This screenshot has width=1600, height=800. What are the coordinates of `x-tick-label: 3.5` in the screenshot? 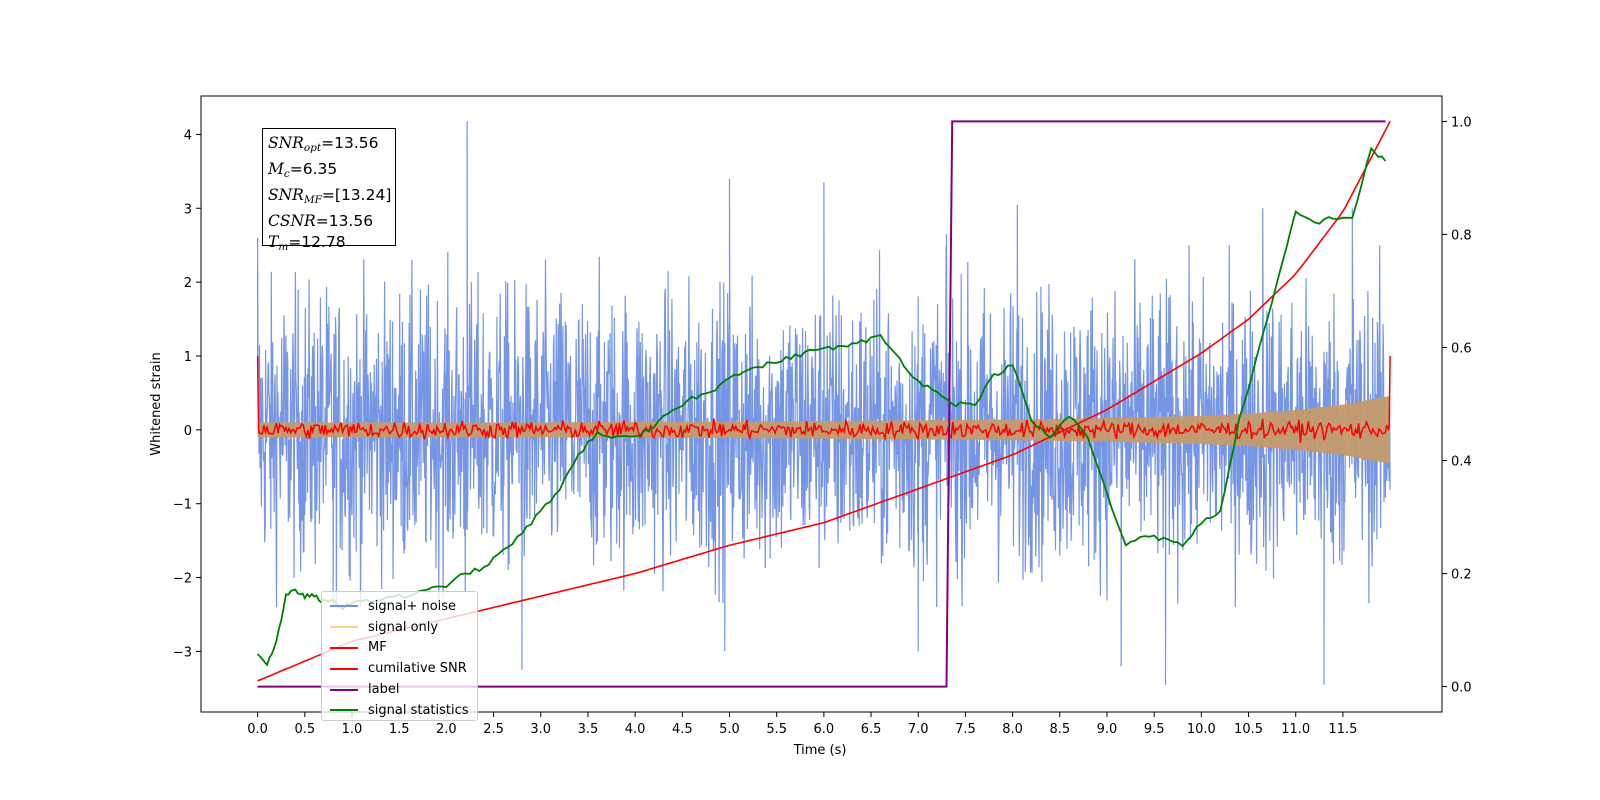 It's located at (588, 729).